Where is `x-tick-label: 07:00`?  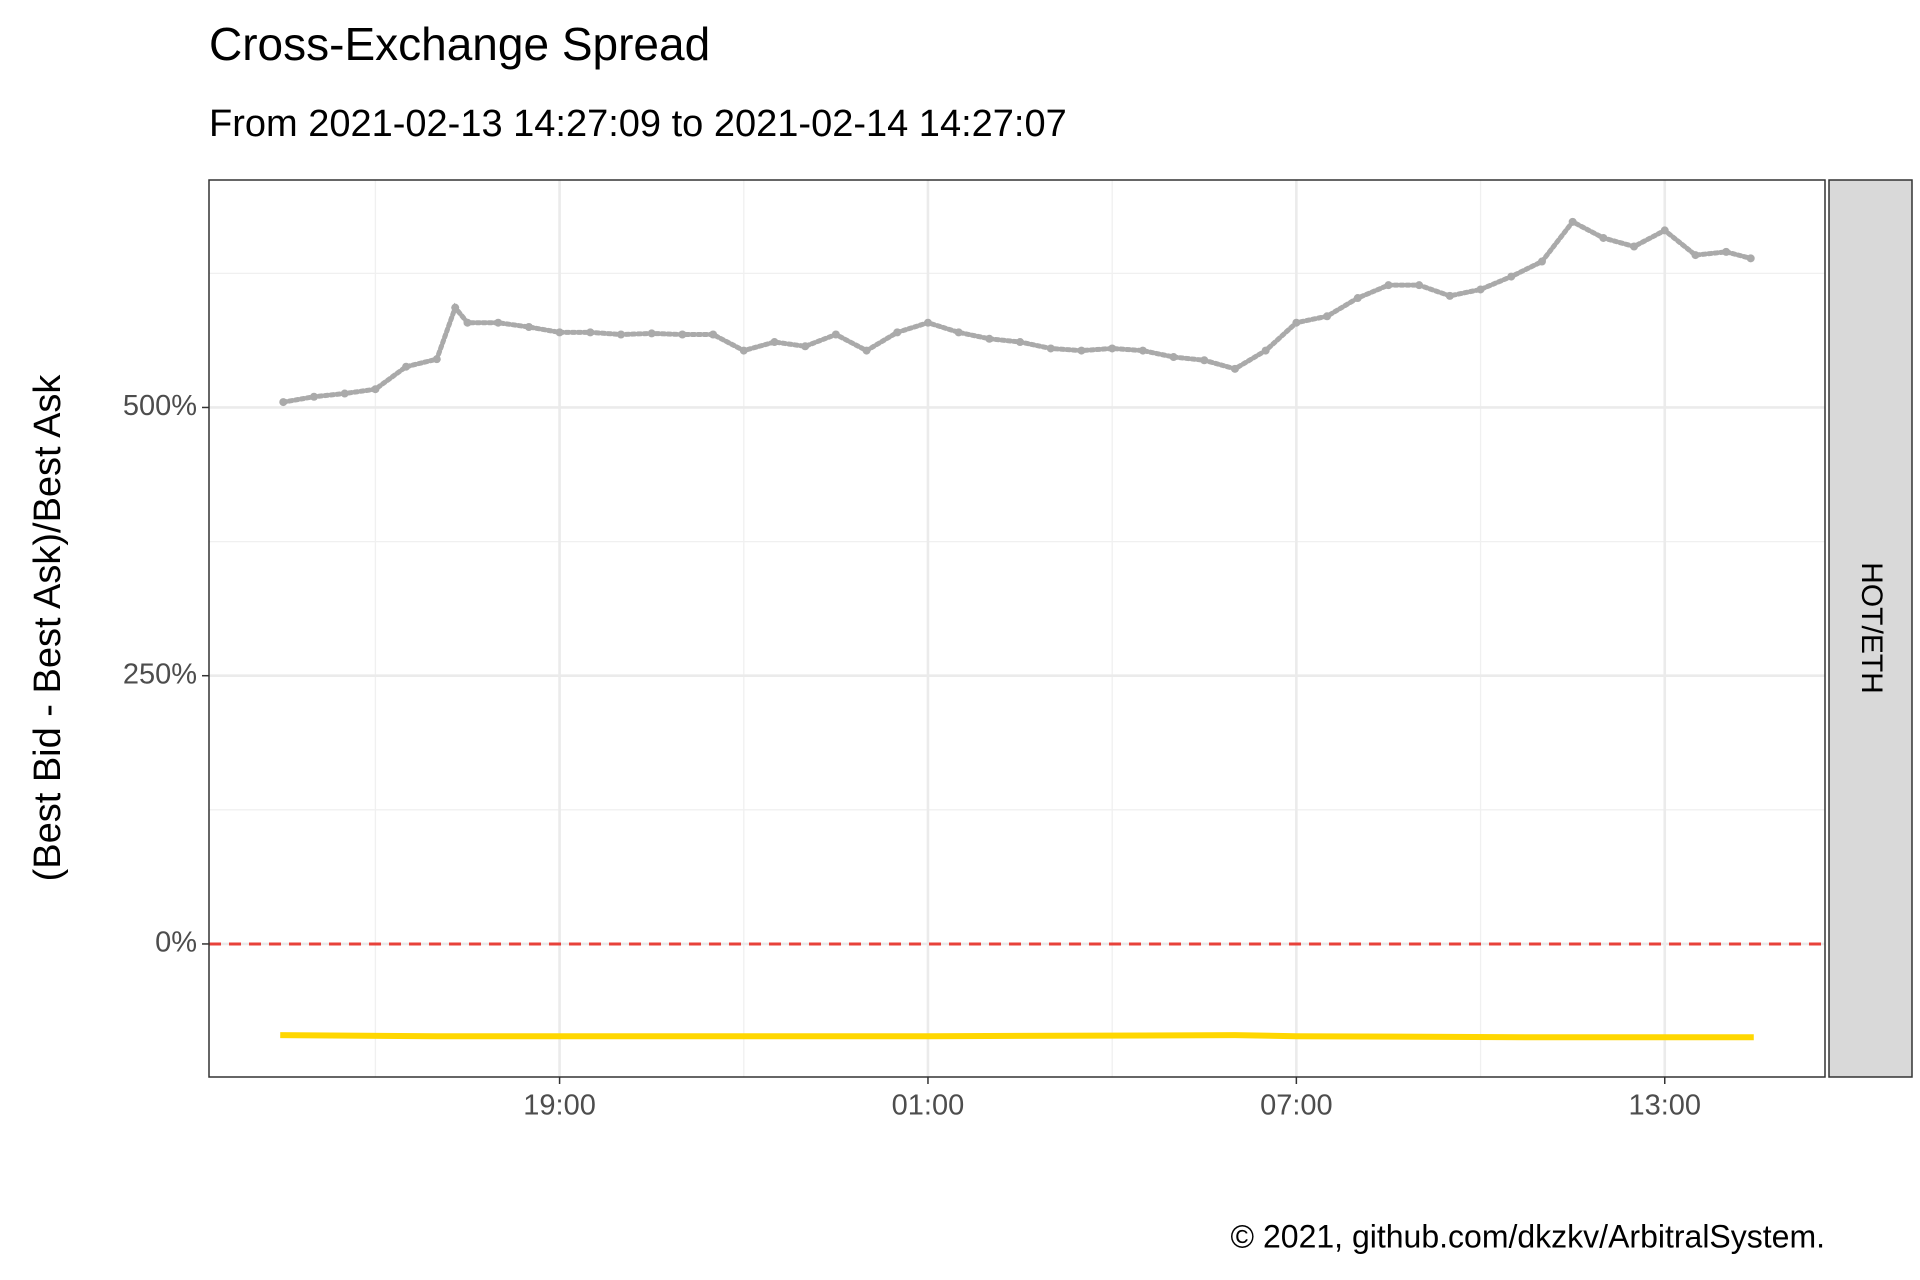
x-tick-label: 07:00 is located at coordinates (1296, 1106).